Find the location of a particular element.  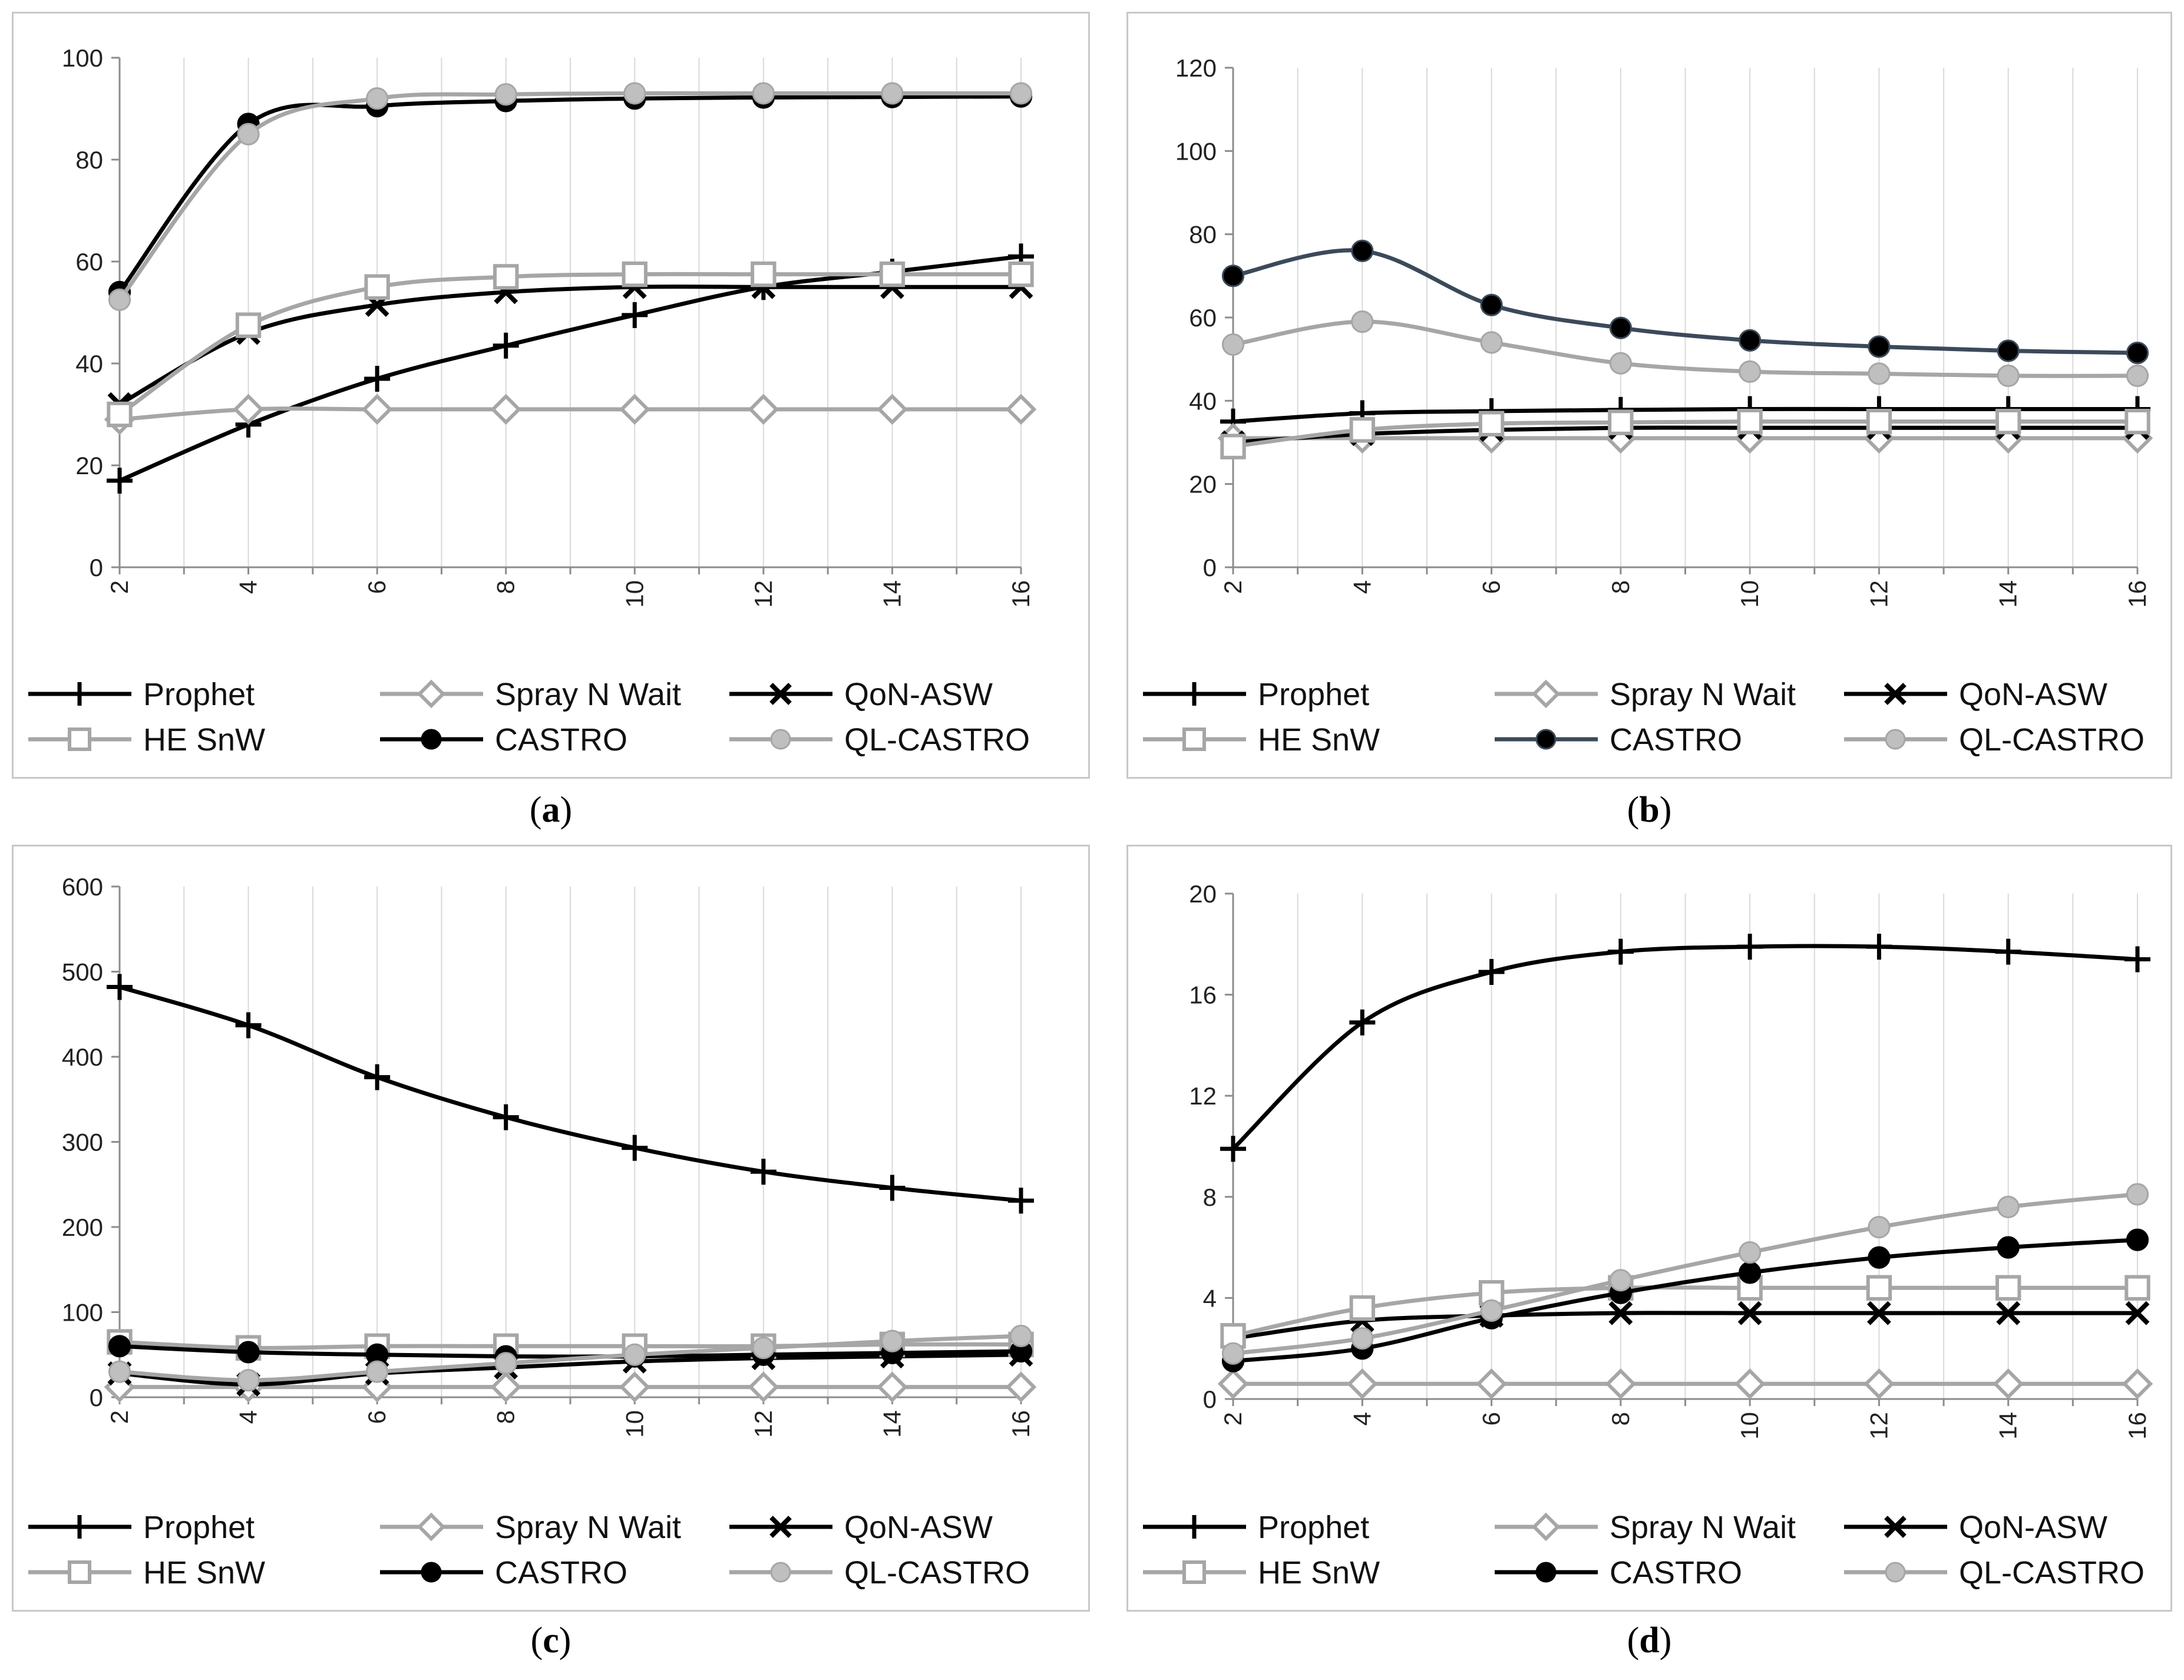

legend-marker-prophet is located at coordinates (80, 1527).